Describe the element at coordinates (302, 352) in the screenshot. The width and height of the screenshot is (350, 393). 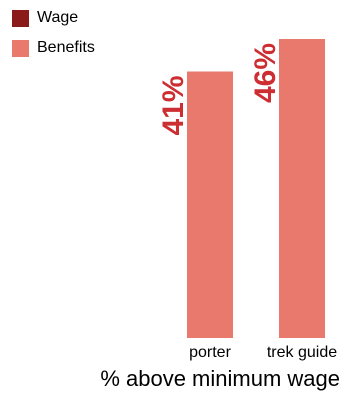
I see `x-tick-label-trek-guide: trek guide` at that location.